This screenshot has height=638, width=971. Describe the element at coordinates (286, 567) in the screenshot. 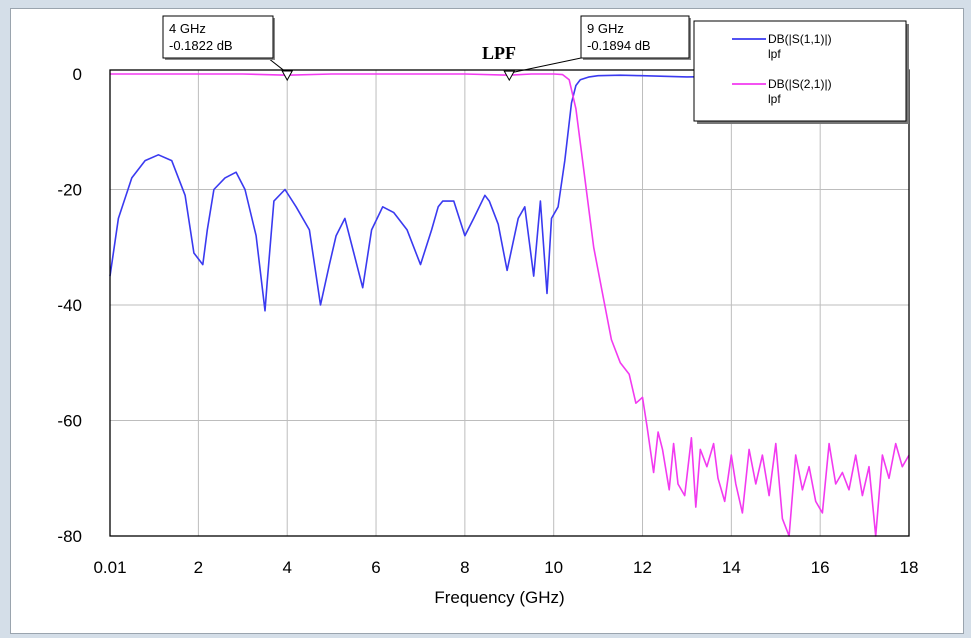

I see `x-tick-label: 4` at that location.